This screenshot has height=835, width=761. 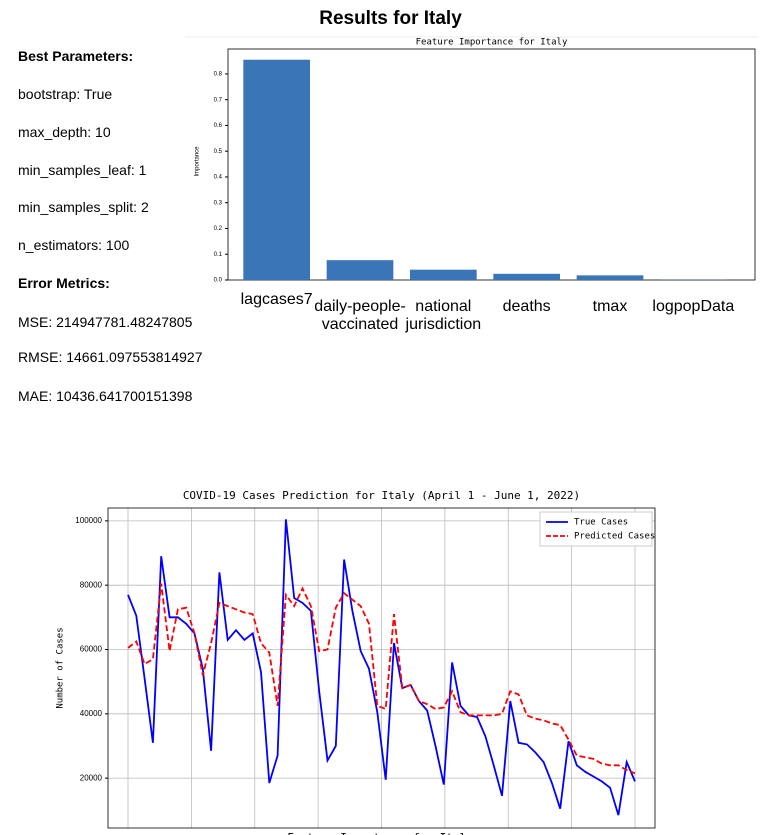 I want to click on page-title: Results for Italy, so click(x=390, y=18).